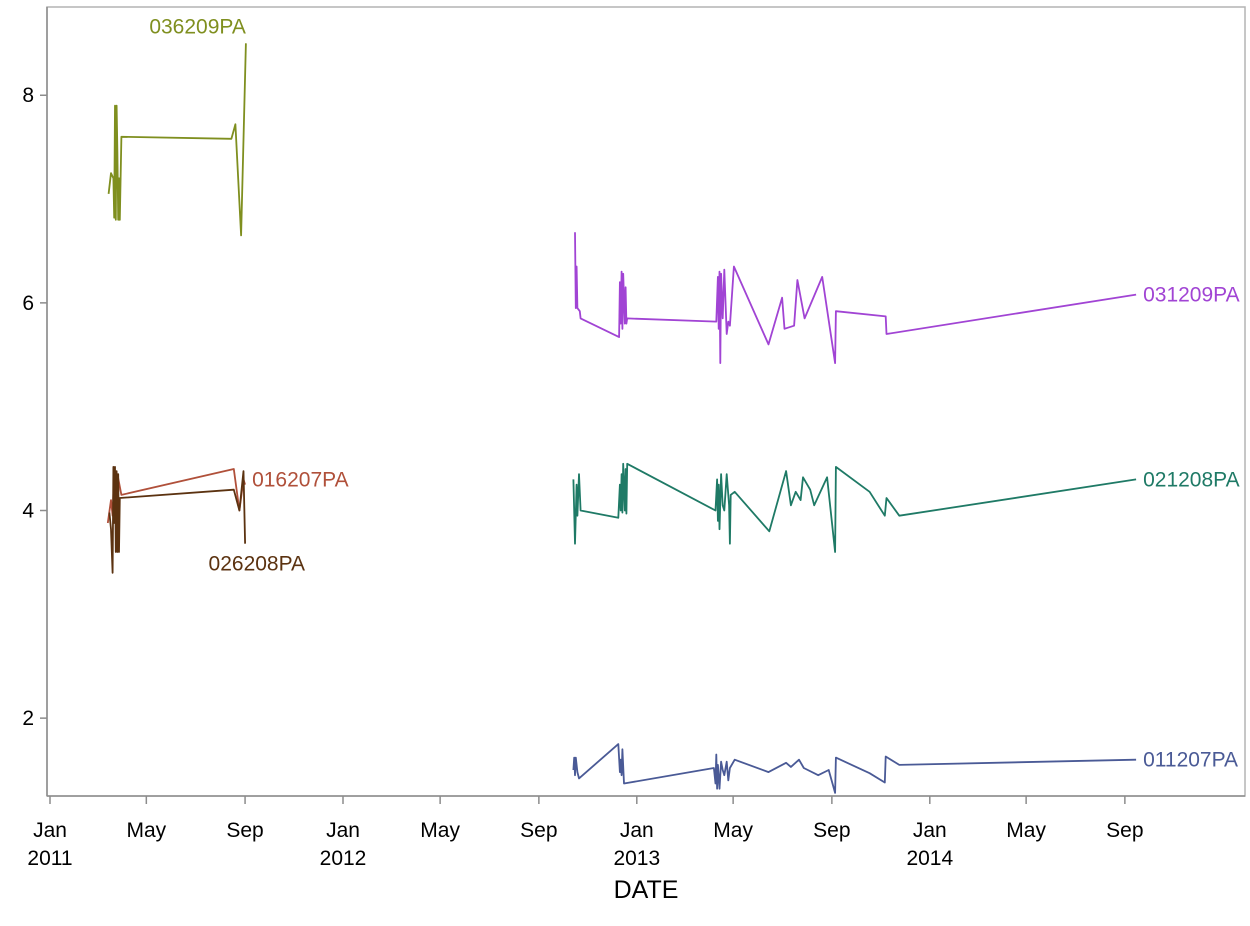 The image size is (1250, 926). What do you see at coordinates (343, 858) in the screenshot?
I see `x-tick-year-3: 2012` at bounding box center [343, 858].